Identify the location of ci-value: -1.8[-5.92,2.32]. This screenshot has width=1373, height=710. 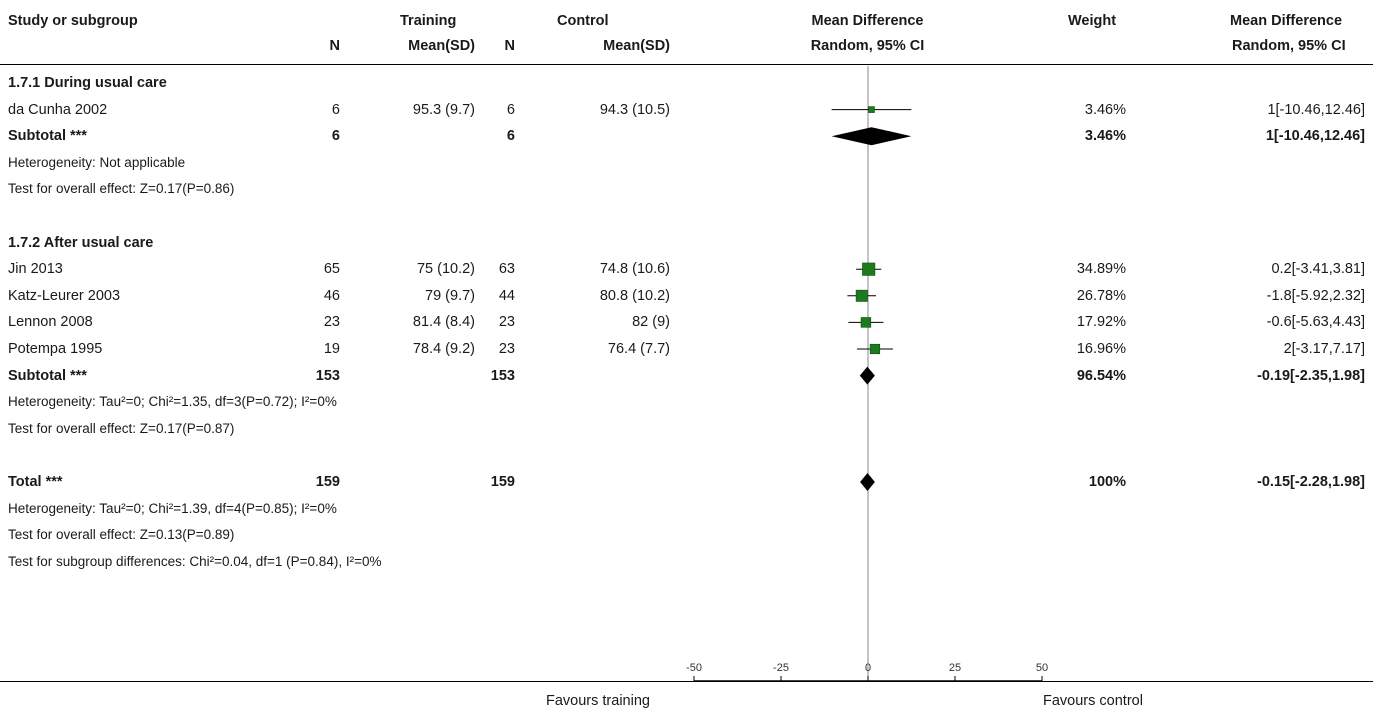
(1315, 295).